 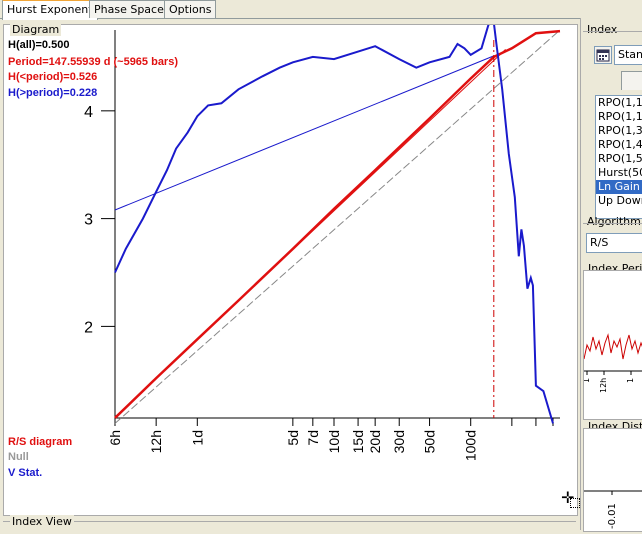 I want to click on x-tick-label: 5d, so click(x=293, y=438).